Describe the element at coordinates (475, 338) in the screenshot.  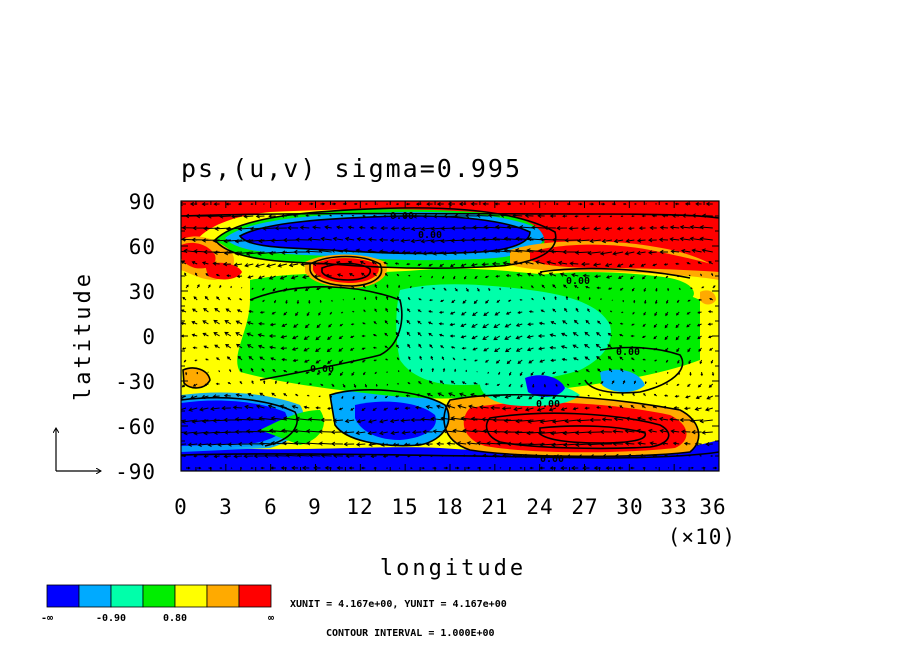
I see `contour-labels: 0.00 0.00 0.00 0.00 0.00 0.00 0.00` at that location.